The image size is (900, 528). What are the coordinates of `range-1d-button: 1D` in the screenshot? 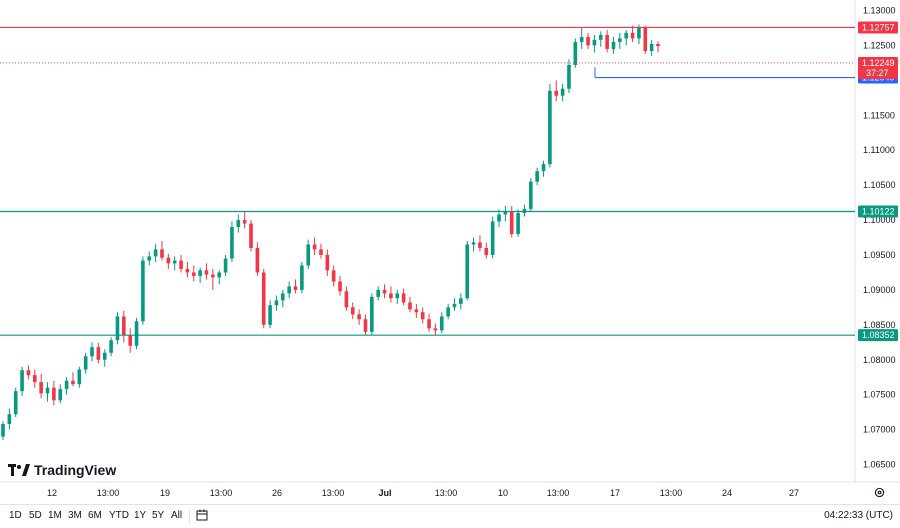 It's located at (15, 515).